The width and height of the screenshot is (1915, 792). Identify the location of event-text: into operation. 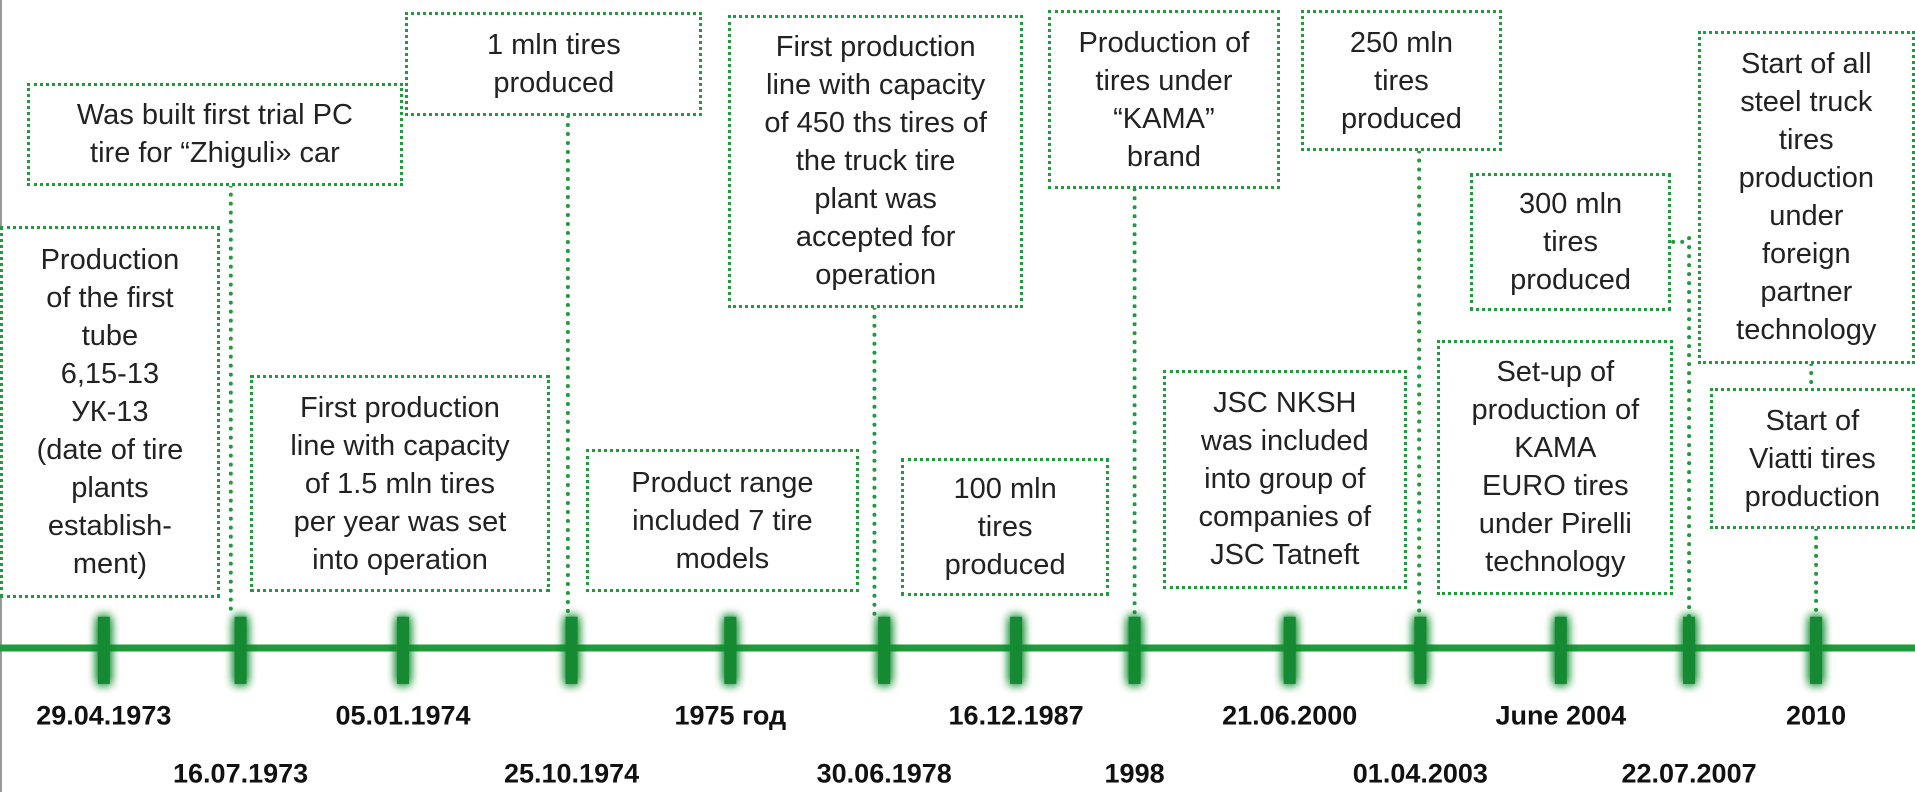
(400, 559).